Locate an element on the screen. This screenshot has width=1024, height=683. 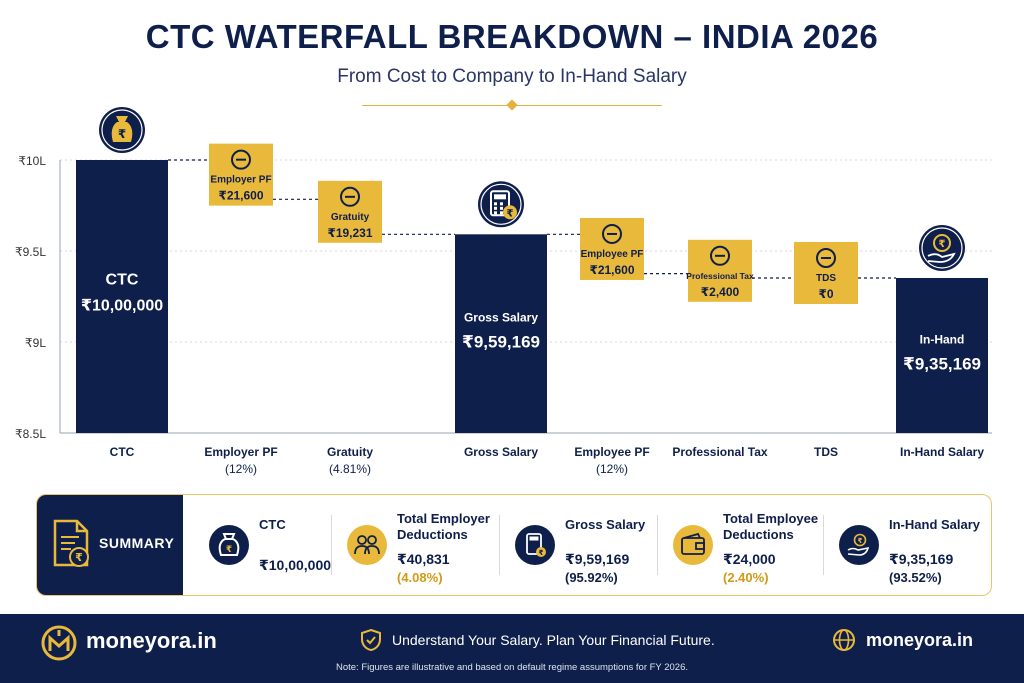
bar-inner-label: Gratuity is located at coordinates (350, 217).